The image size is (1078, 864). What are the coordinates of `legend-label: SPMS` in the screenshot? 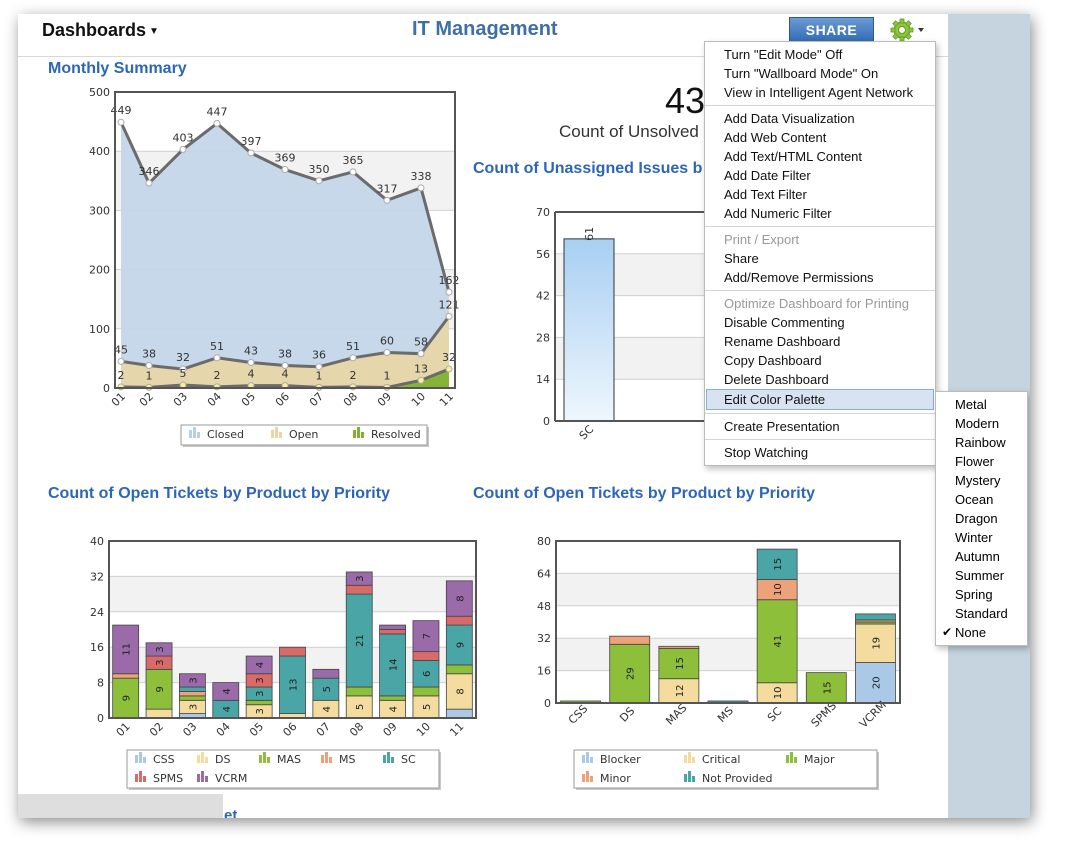 It's located at (168, 778).